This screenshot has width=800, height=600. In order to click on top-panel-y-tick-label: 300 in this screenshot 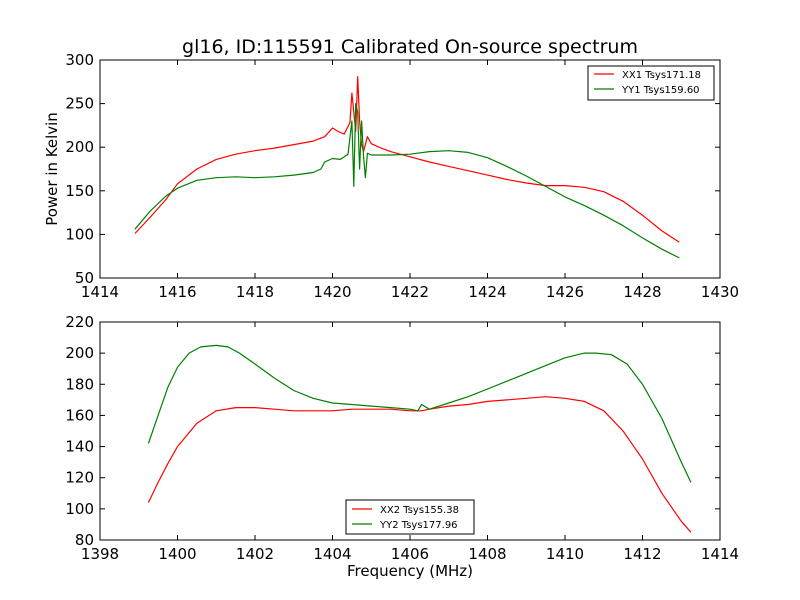, I will do `click(79, 60)`.